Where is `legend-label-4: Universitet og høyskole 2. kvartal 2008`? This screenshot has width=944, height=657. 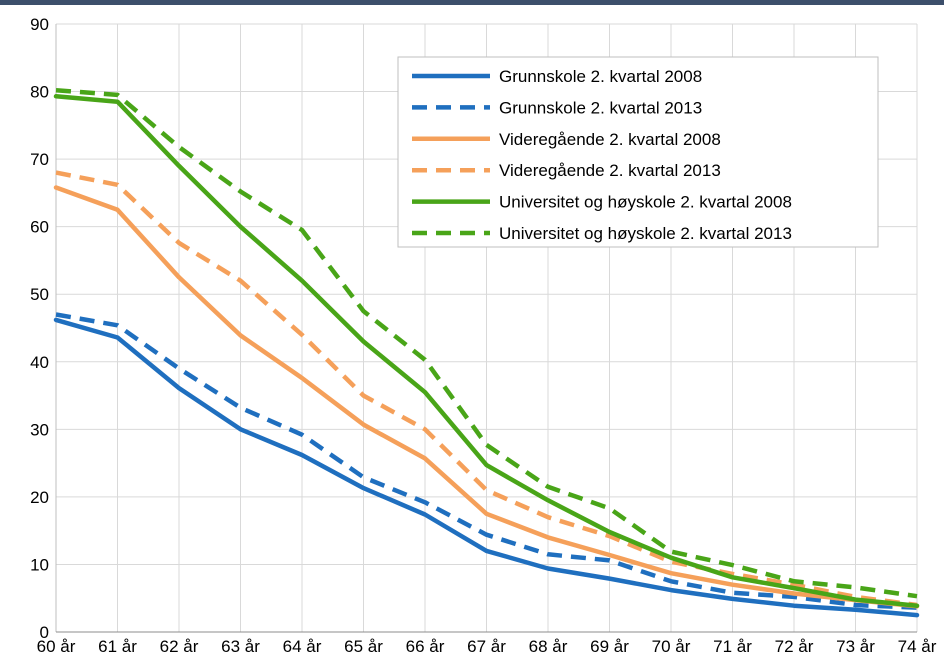 legend-label-4: Universitet og høyskole 2. kvartal 2008 is located at coordinates (645, 202).